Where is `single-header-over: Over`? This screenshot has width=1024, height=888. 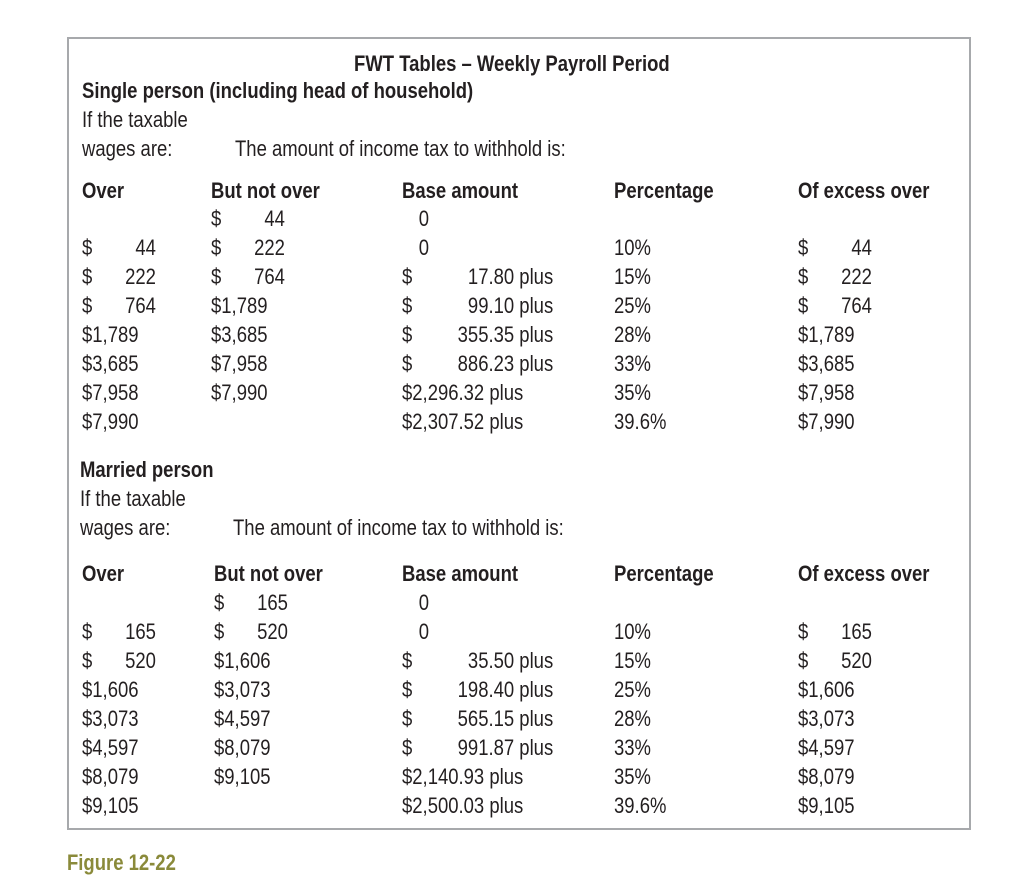
single-header-over: Over is located at coordinates (103, 190).